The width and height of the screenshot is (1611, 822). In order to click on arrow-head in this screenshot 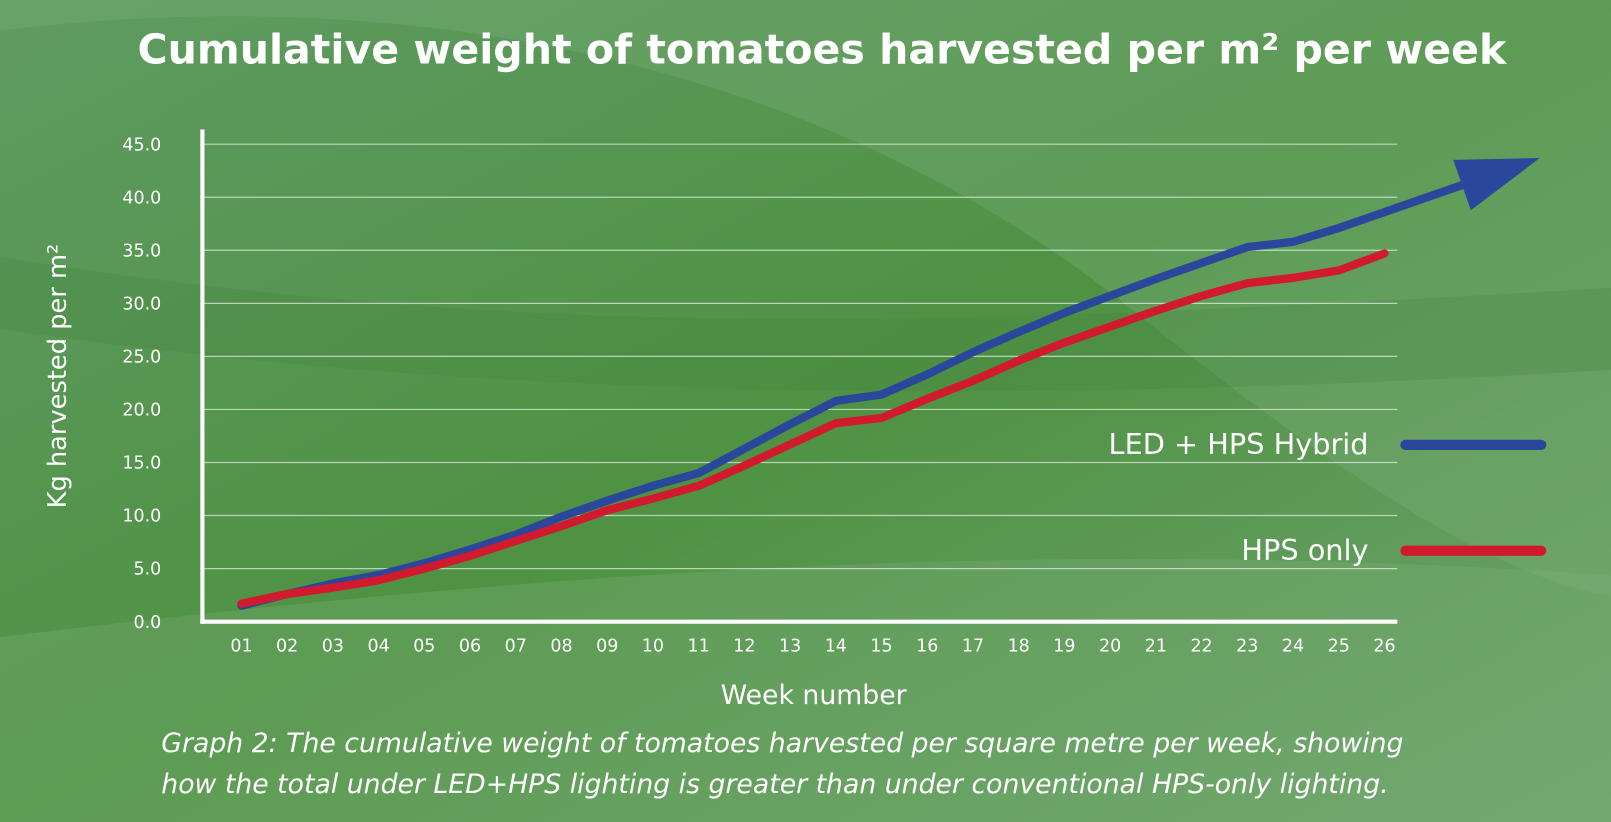, I will do `click(1496, 184)`.